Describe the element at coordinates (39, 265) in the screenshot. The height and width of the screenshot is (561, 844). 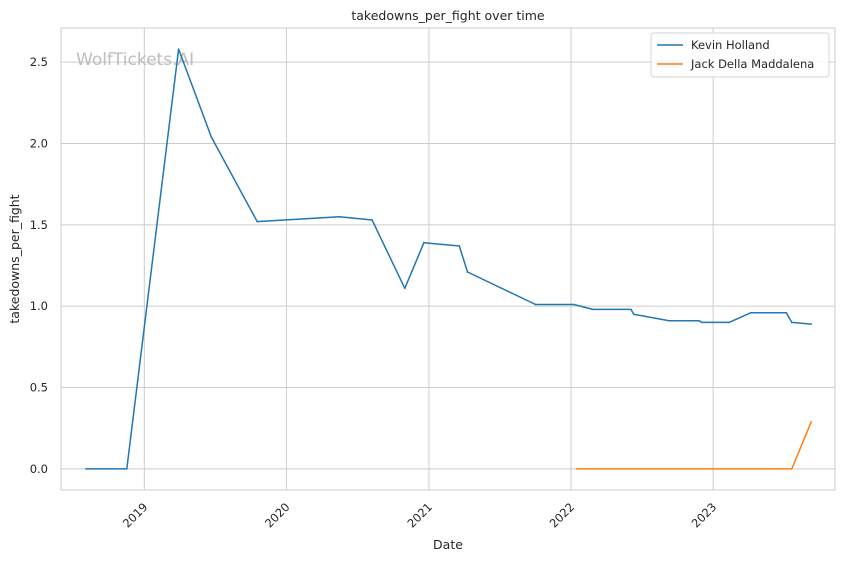
I see `y-axis-ticks: 0.0 0.5 1.0 1.5 2.0 2.5` at that location.